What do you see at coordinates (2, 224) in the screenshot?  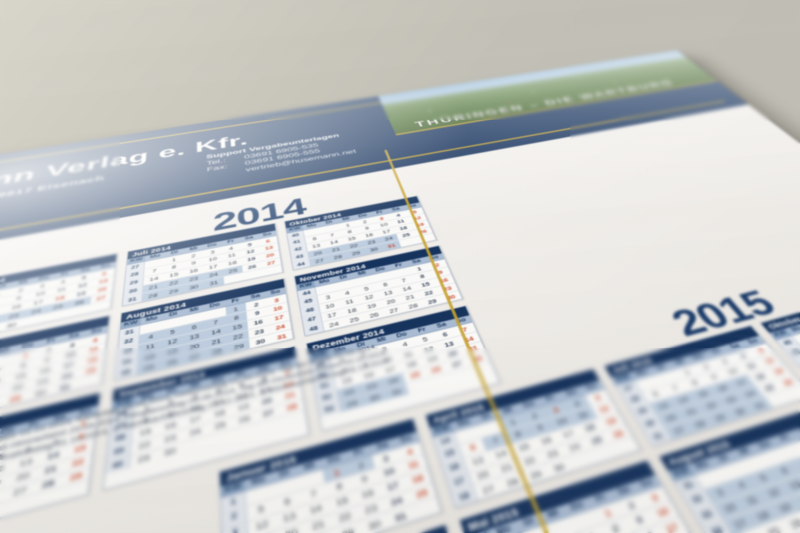 I see `contact-left-heading: Anzeigenannahme` at bounding box center [2, 224].